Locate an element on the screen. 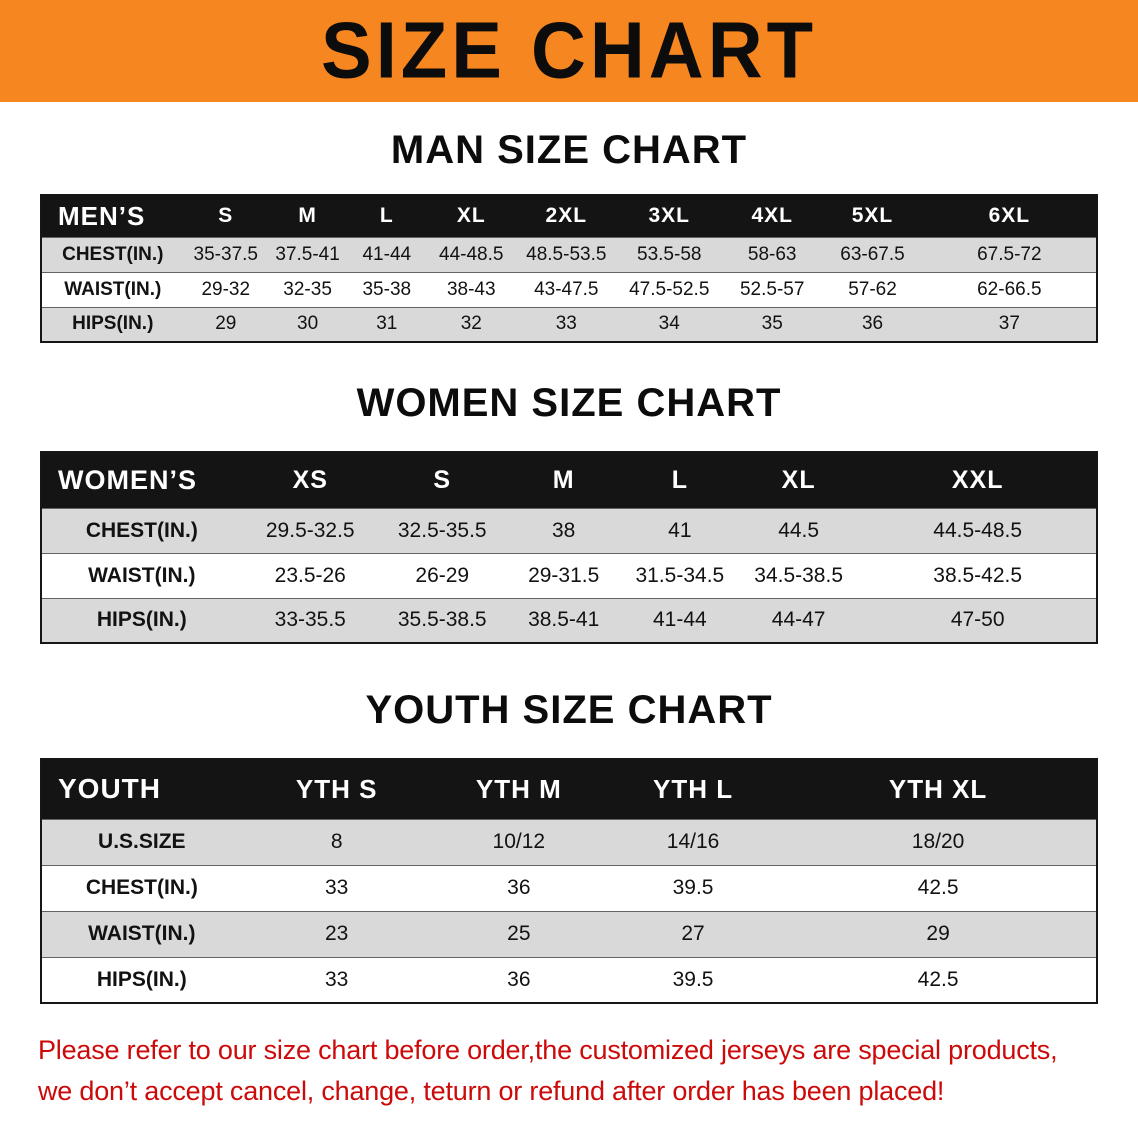 This screenshot has width=1138, height=1132. value-cell: 37 is located at coordinates (1009, 324).